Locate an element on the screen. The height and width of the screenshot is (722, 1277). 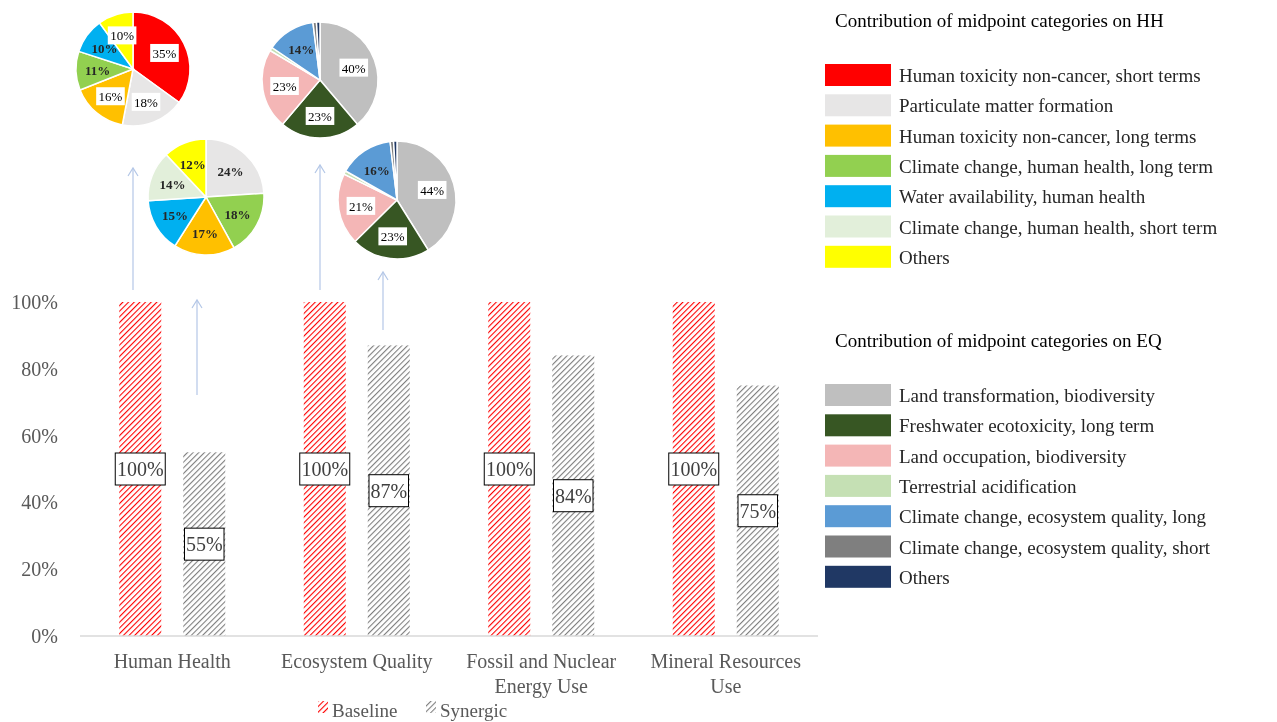
data-label: 87% is located at coordinates (389, 490).